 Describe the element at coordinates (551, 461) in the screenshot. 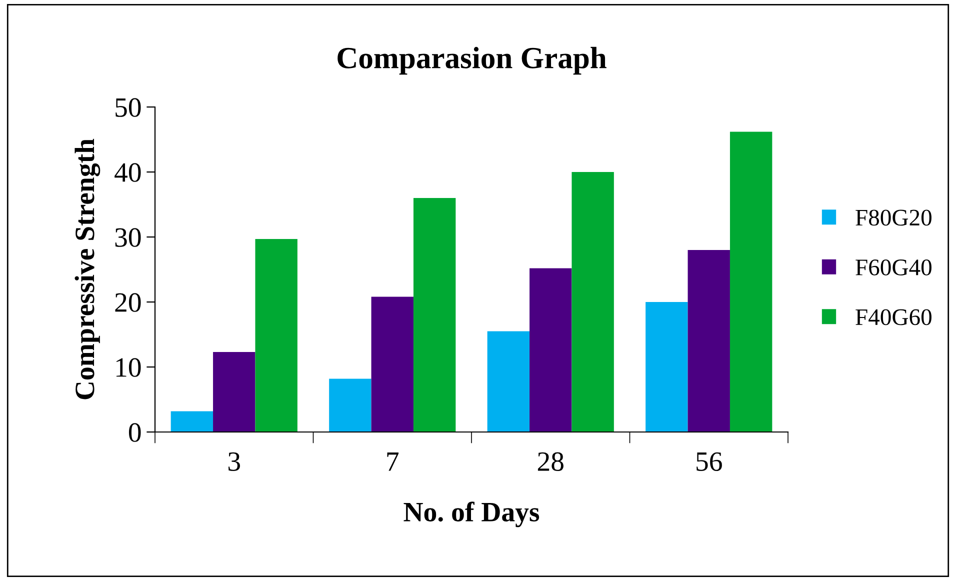

I see `x-tick-label: 28` at that location.